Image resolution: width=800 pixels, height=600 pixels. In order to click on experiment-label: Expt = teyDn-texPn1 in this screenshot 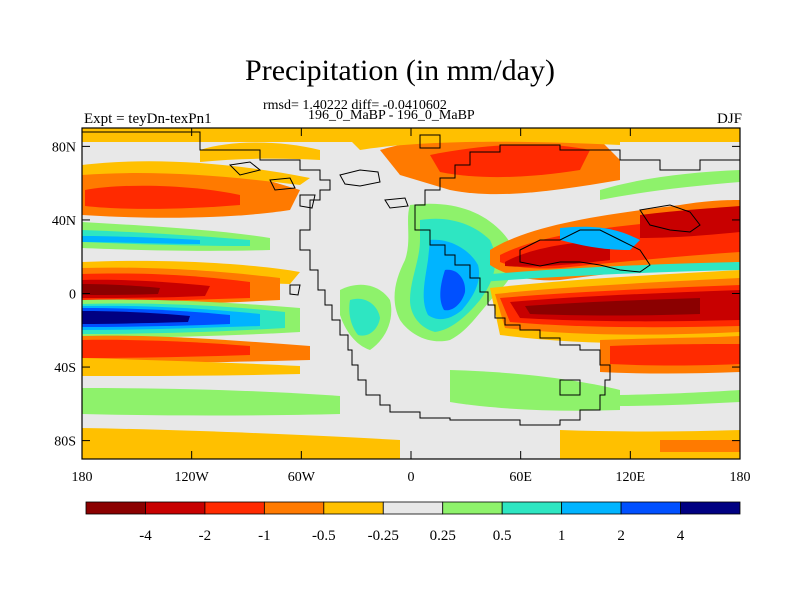, I will do `click(148, 119)`.